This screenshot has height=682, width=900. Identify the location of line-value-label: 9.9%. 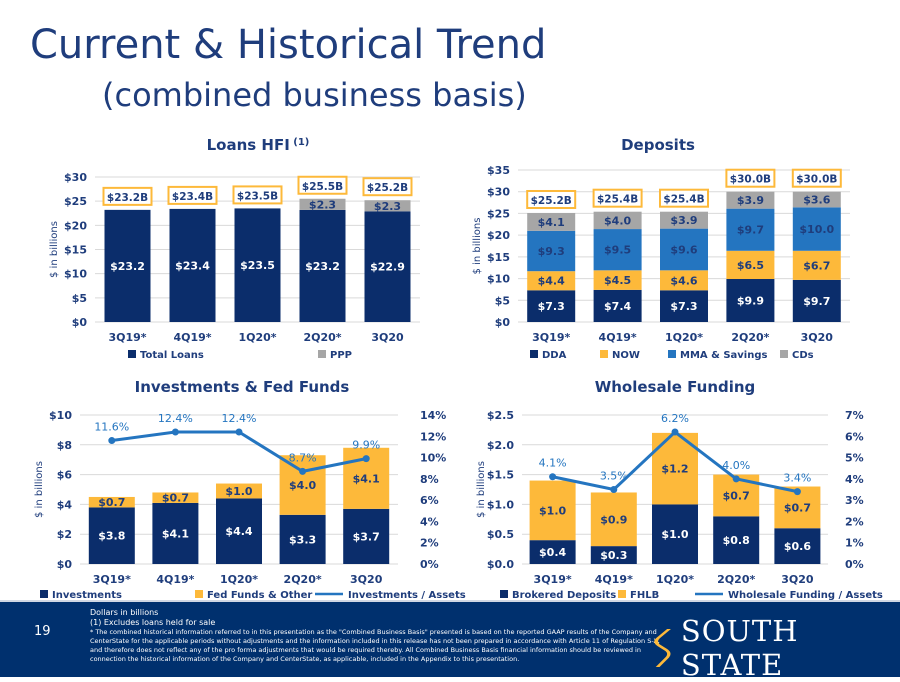
(366, 445).